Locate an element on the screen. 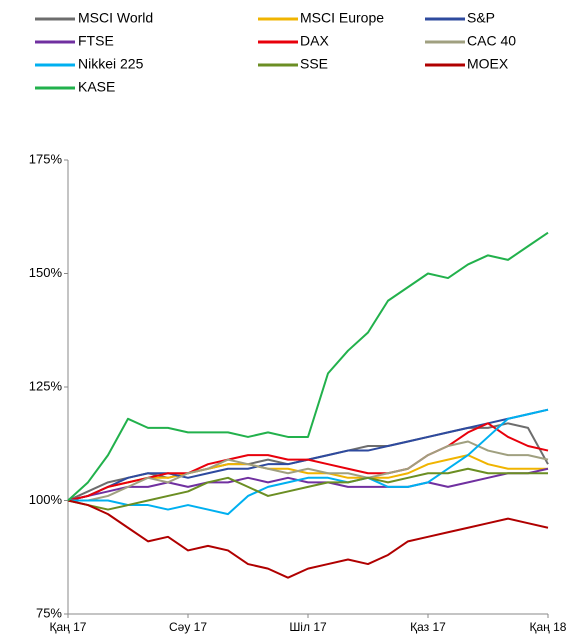  legend-label: CAC 40 is located at coordinates (491, 41).